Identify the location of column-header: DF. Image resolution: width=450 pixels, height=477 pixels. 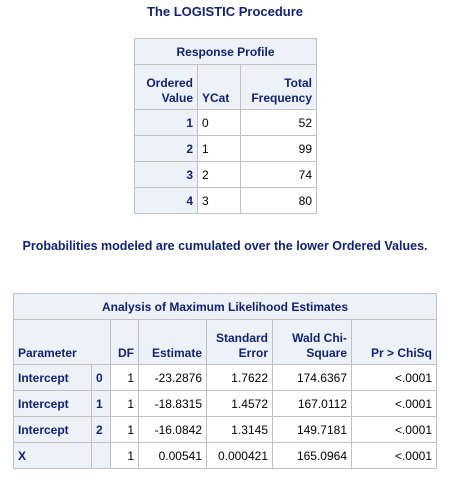
(124, 342).